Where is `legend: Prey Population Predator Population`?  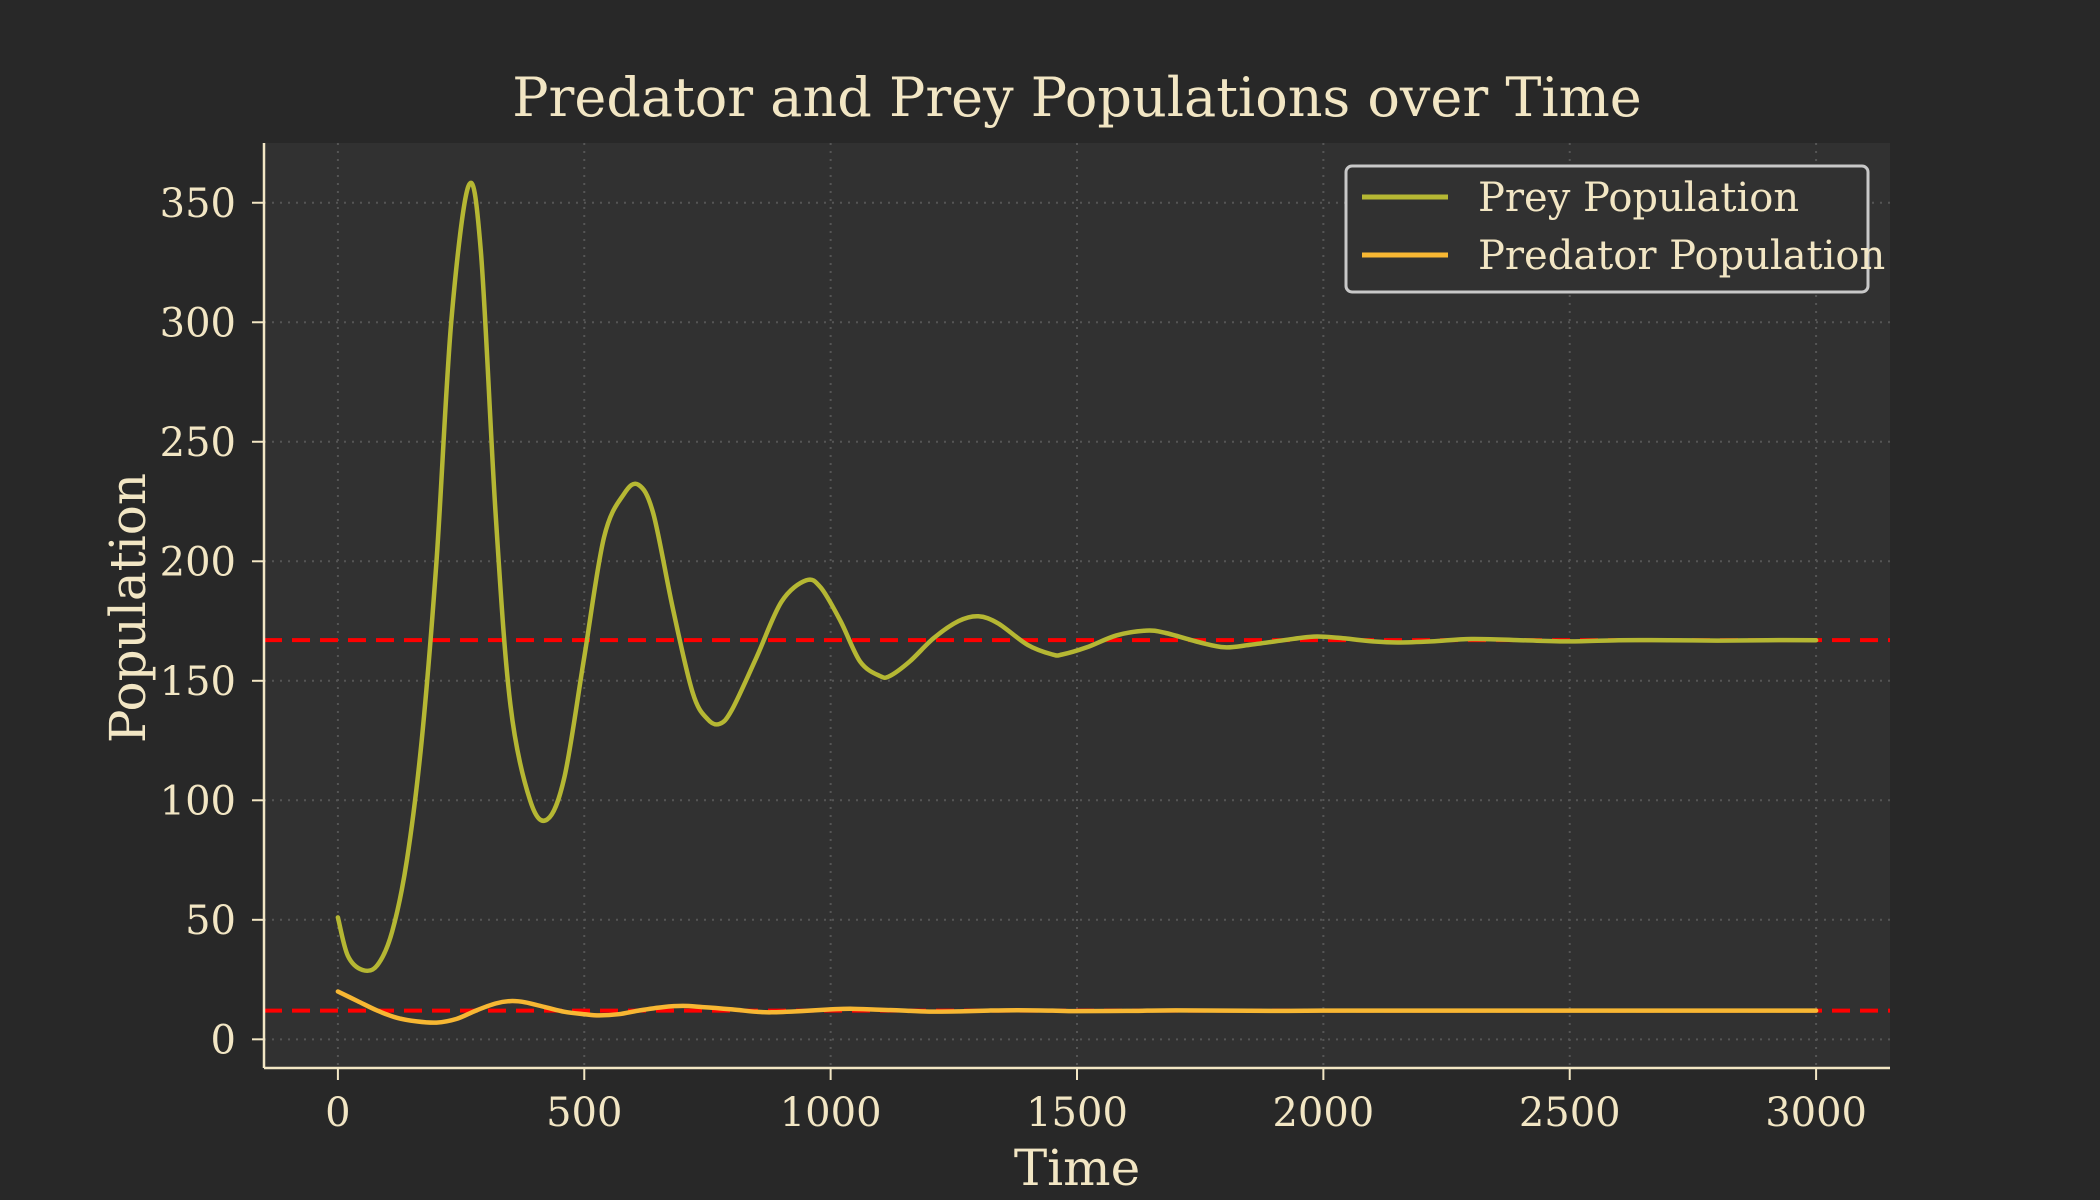
legend: Prey Population Predator Population is located at coordinates (1614, 229).